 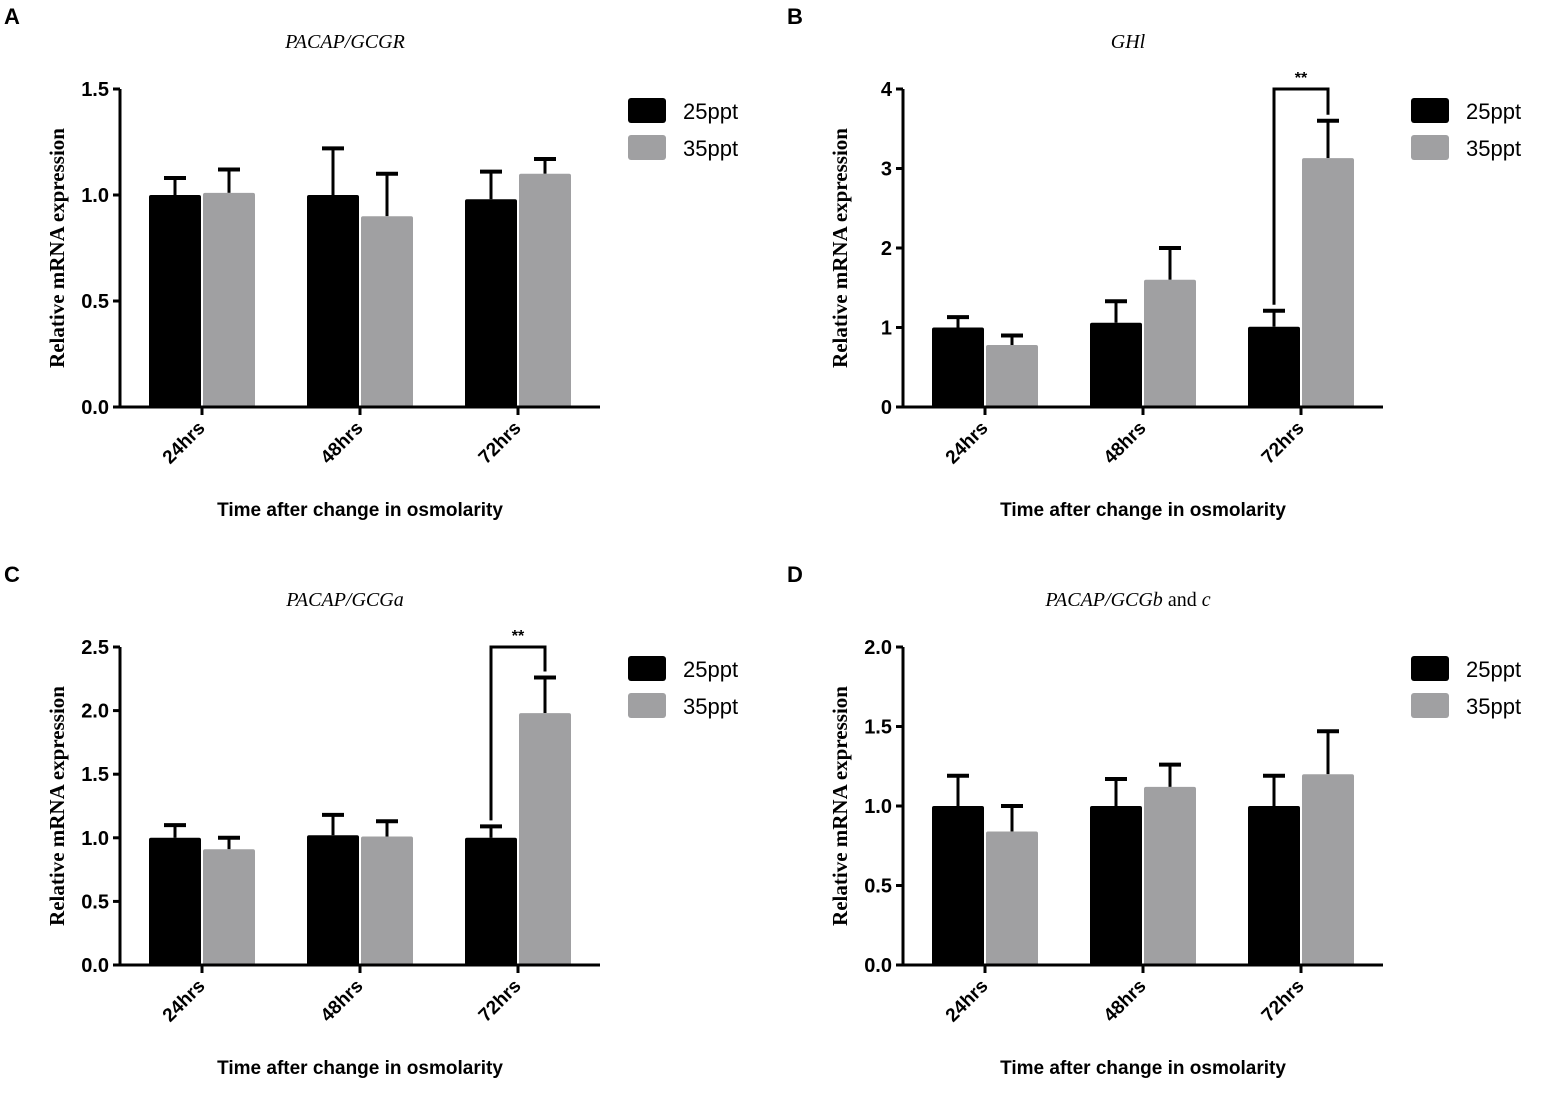 What do you see at coordinates (795, 574) in the screenshot?
I see `panel-label: D` at bounding box center [795, 574].